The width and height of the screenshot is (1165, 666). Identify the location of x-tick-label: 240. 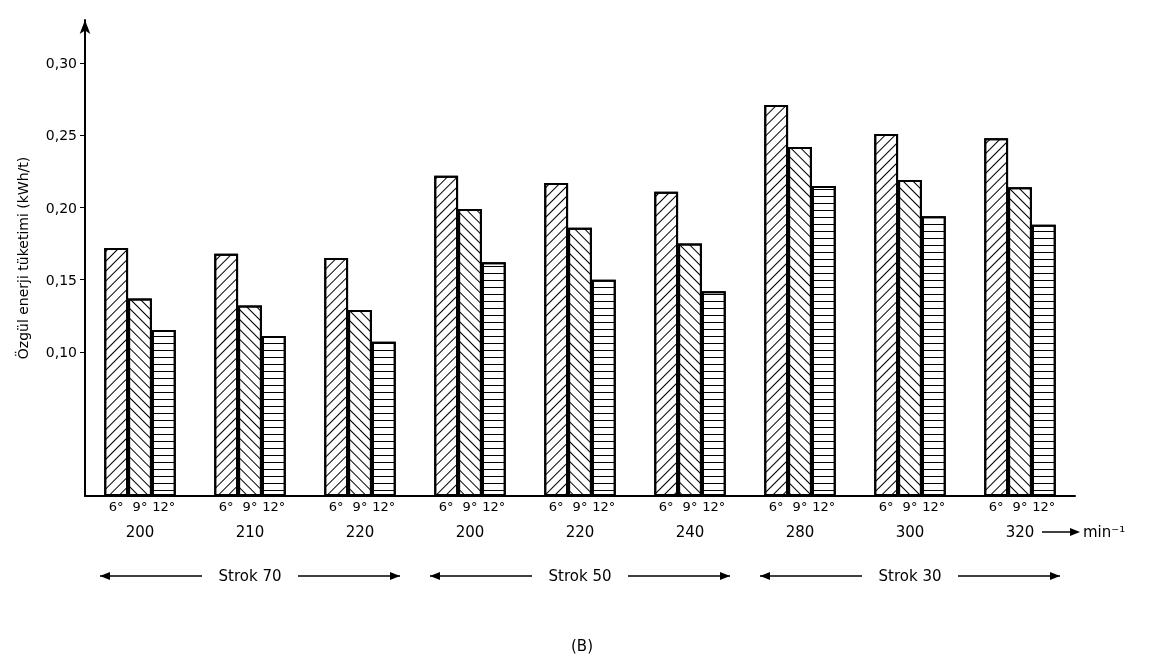
(690, 531).